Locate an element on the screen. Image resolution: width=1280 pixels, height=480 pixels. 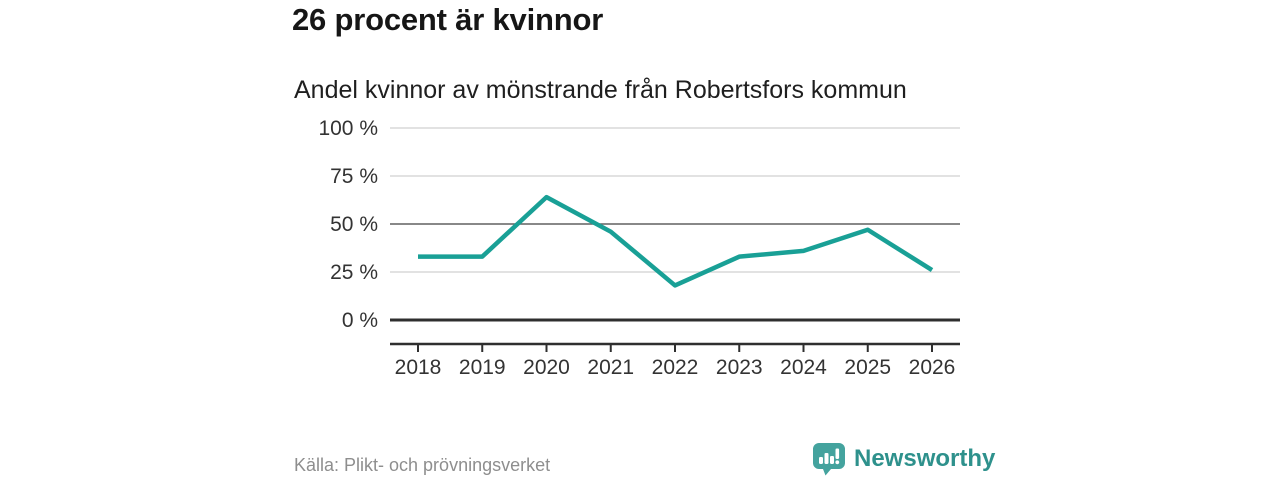
svg-text: 2020 is located at coordinates (546, 367).